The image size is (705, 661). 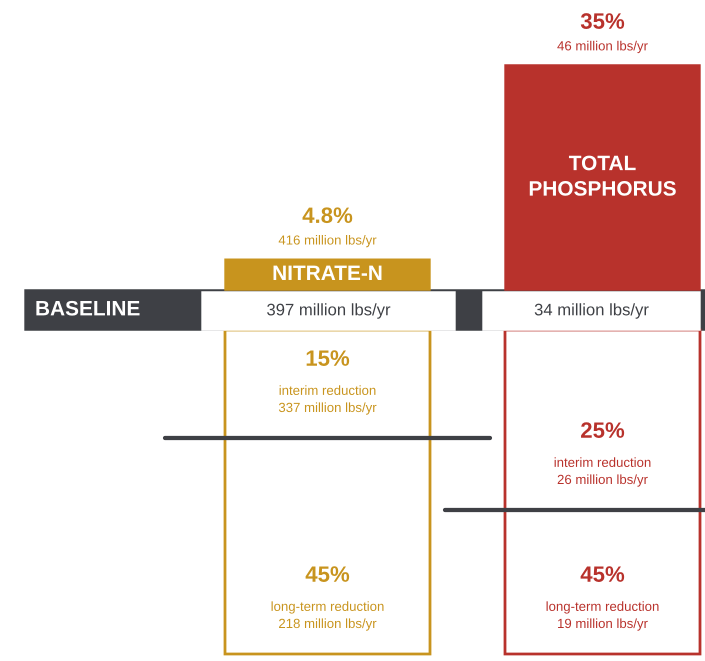 What do you see at coordinates (602, 430) in the screenshot?
I see `data-label: 25%` at bounding box center [602, 430].